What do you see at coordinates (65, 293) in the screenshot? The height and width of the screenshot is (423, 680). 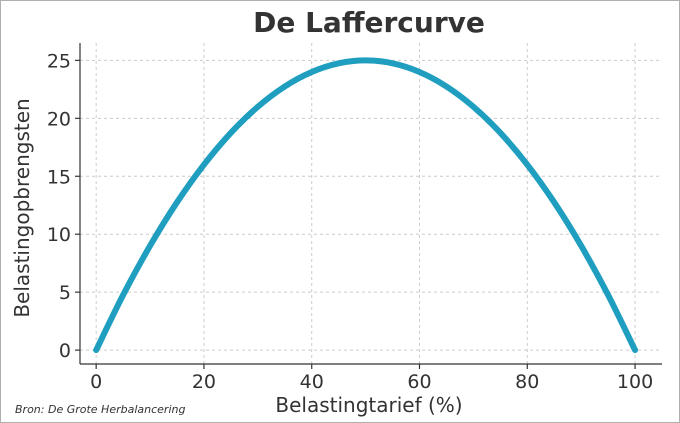 I see `y-tick-label: 5` at bounding box center [65, 293].